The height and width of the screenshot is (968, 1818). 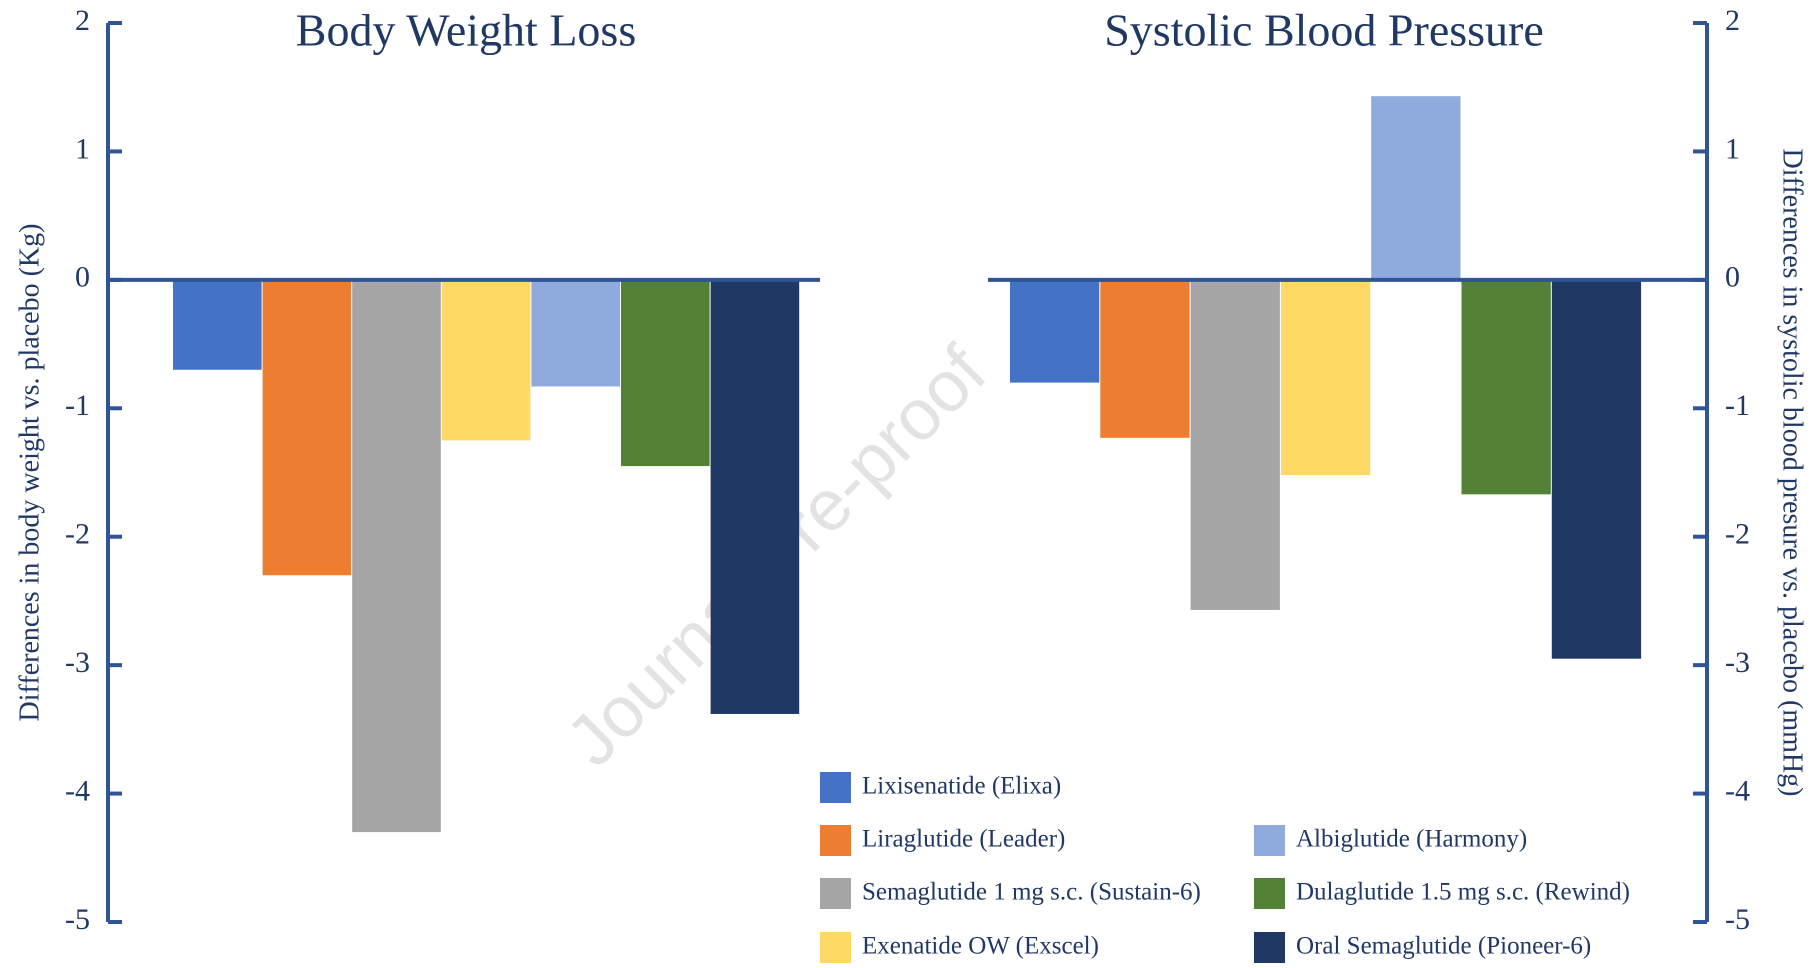 I want to click on legend-label: Lixisenatide (Elixa), so click(x=961, y=786).